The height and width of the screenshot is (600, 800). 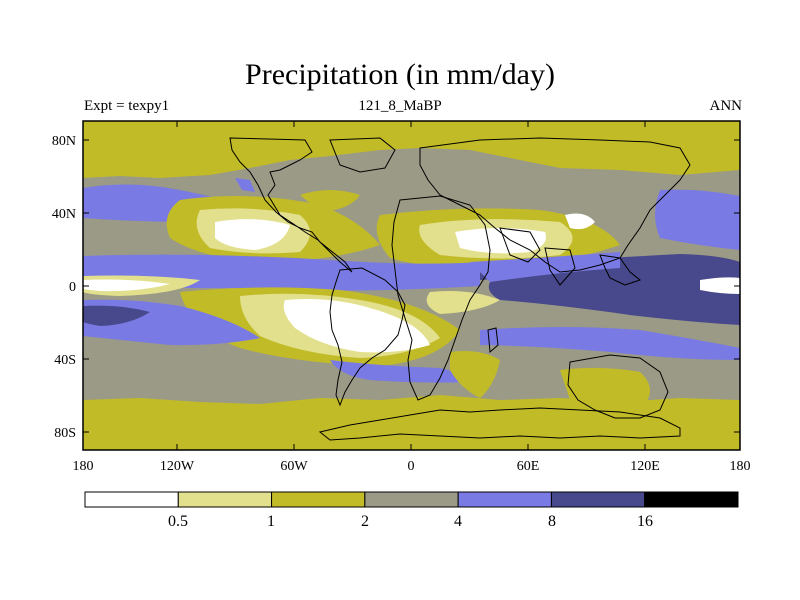 I want to click on dateline-white, so click(x=720, y=285).